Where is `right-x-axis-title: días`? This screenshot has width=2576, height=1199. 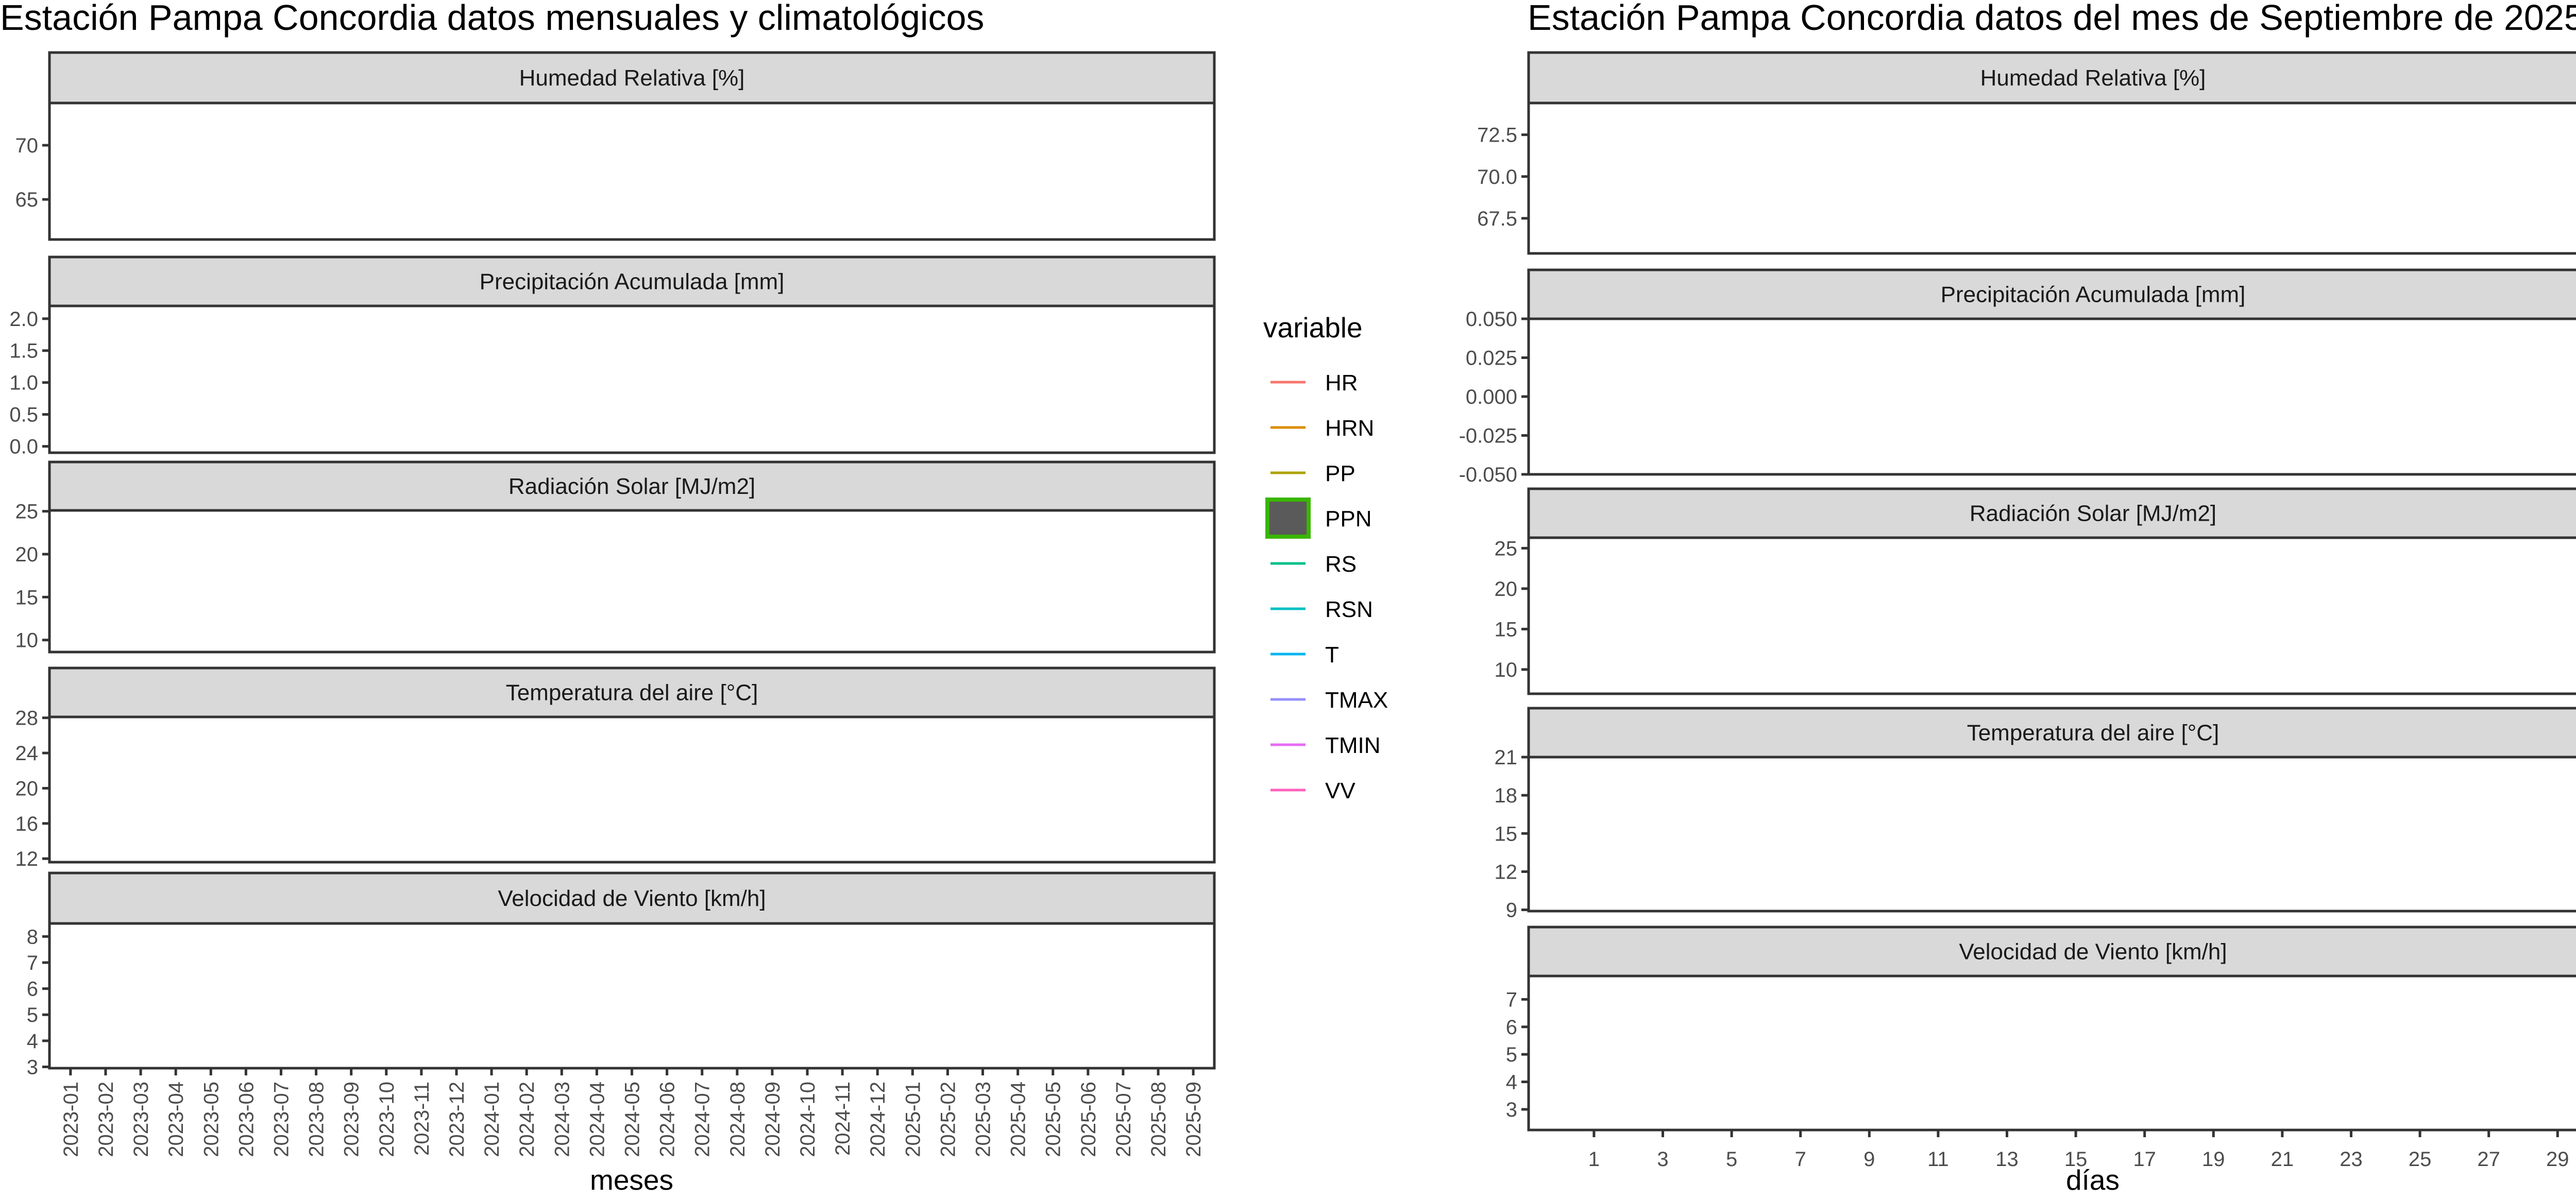
right-x-axis-title: días is located at coordinates (2093, 1180).